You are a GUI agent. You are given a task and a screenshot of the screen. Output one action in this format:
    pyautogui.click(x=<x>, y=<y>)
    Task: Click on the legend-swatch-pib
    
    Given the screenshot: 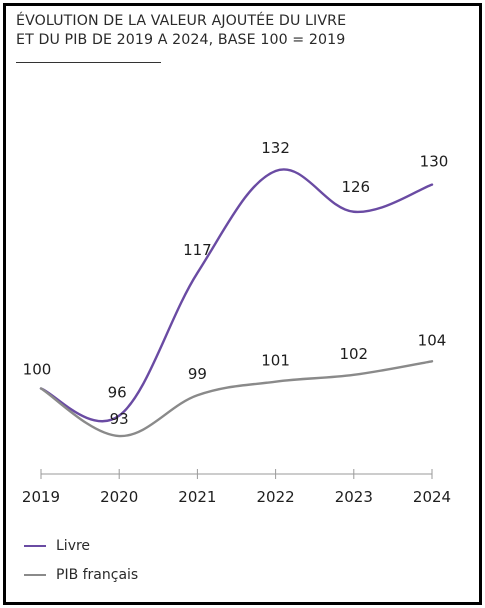 What is the action you would take?
    pyautogui.click(x=35, y=575)
    